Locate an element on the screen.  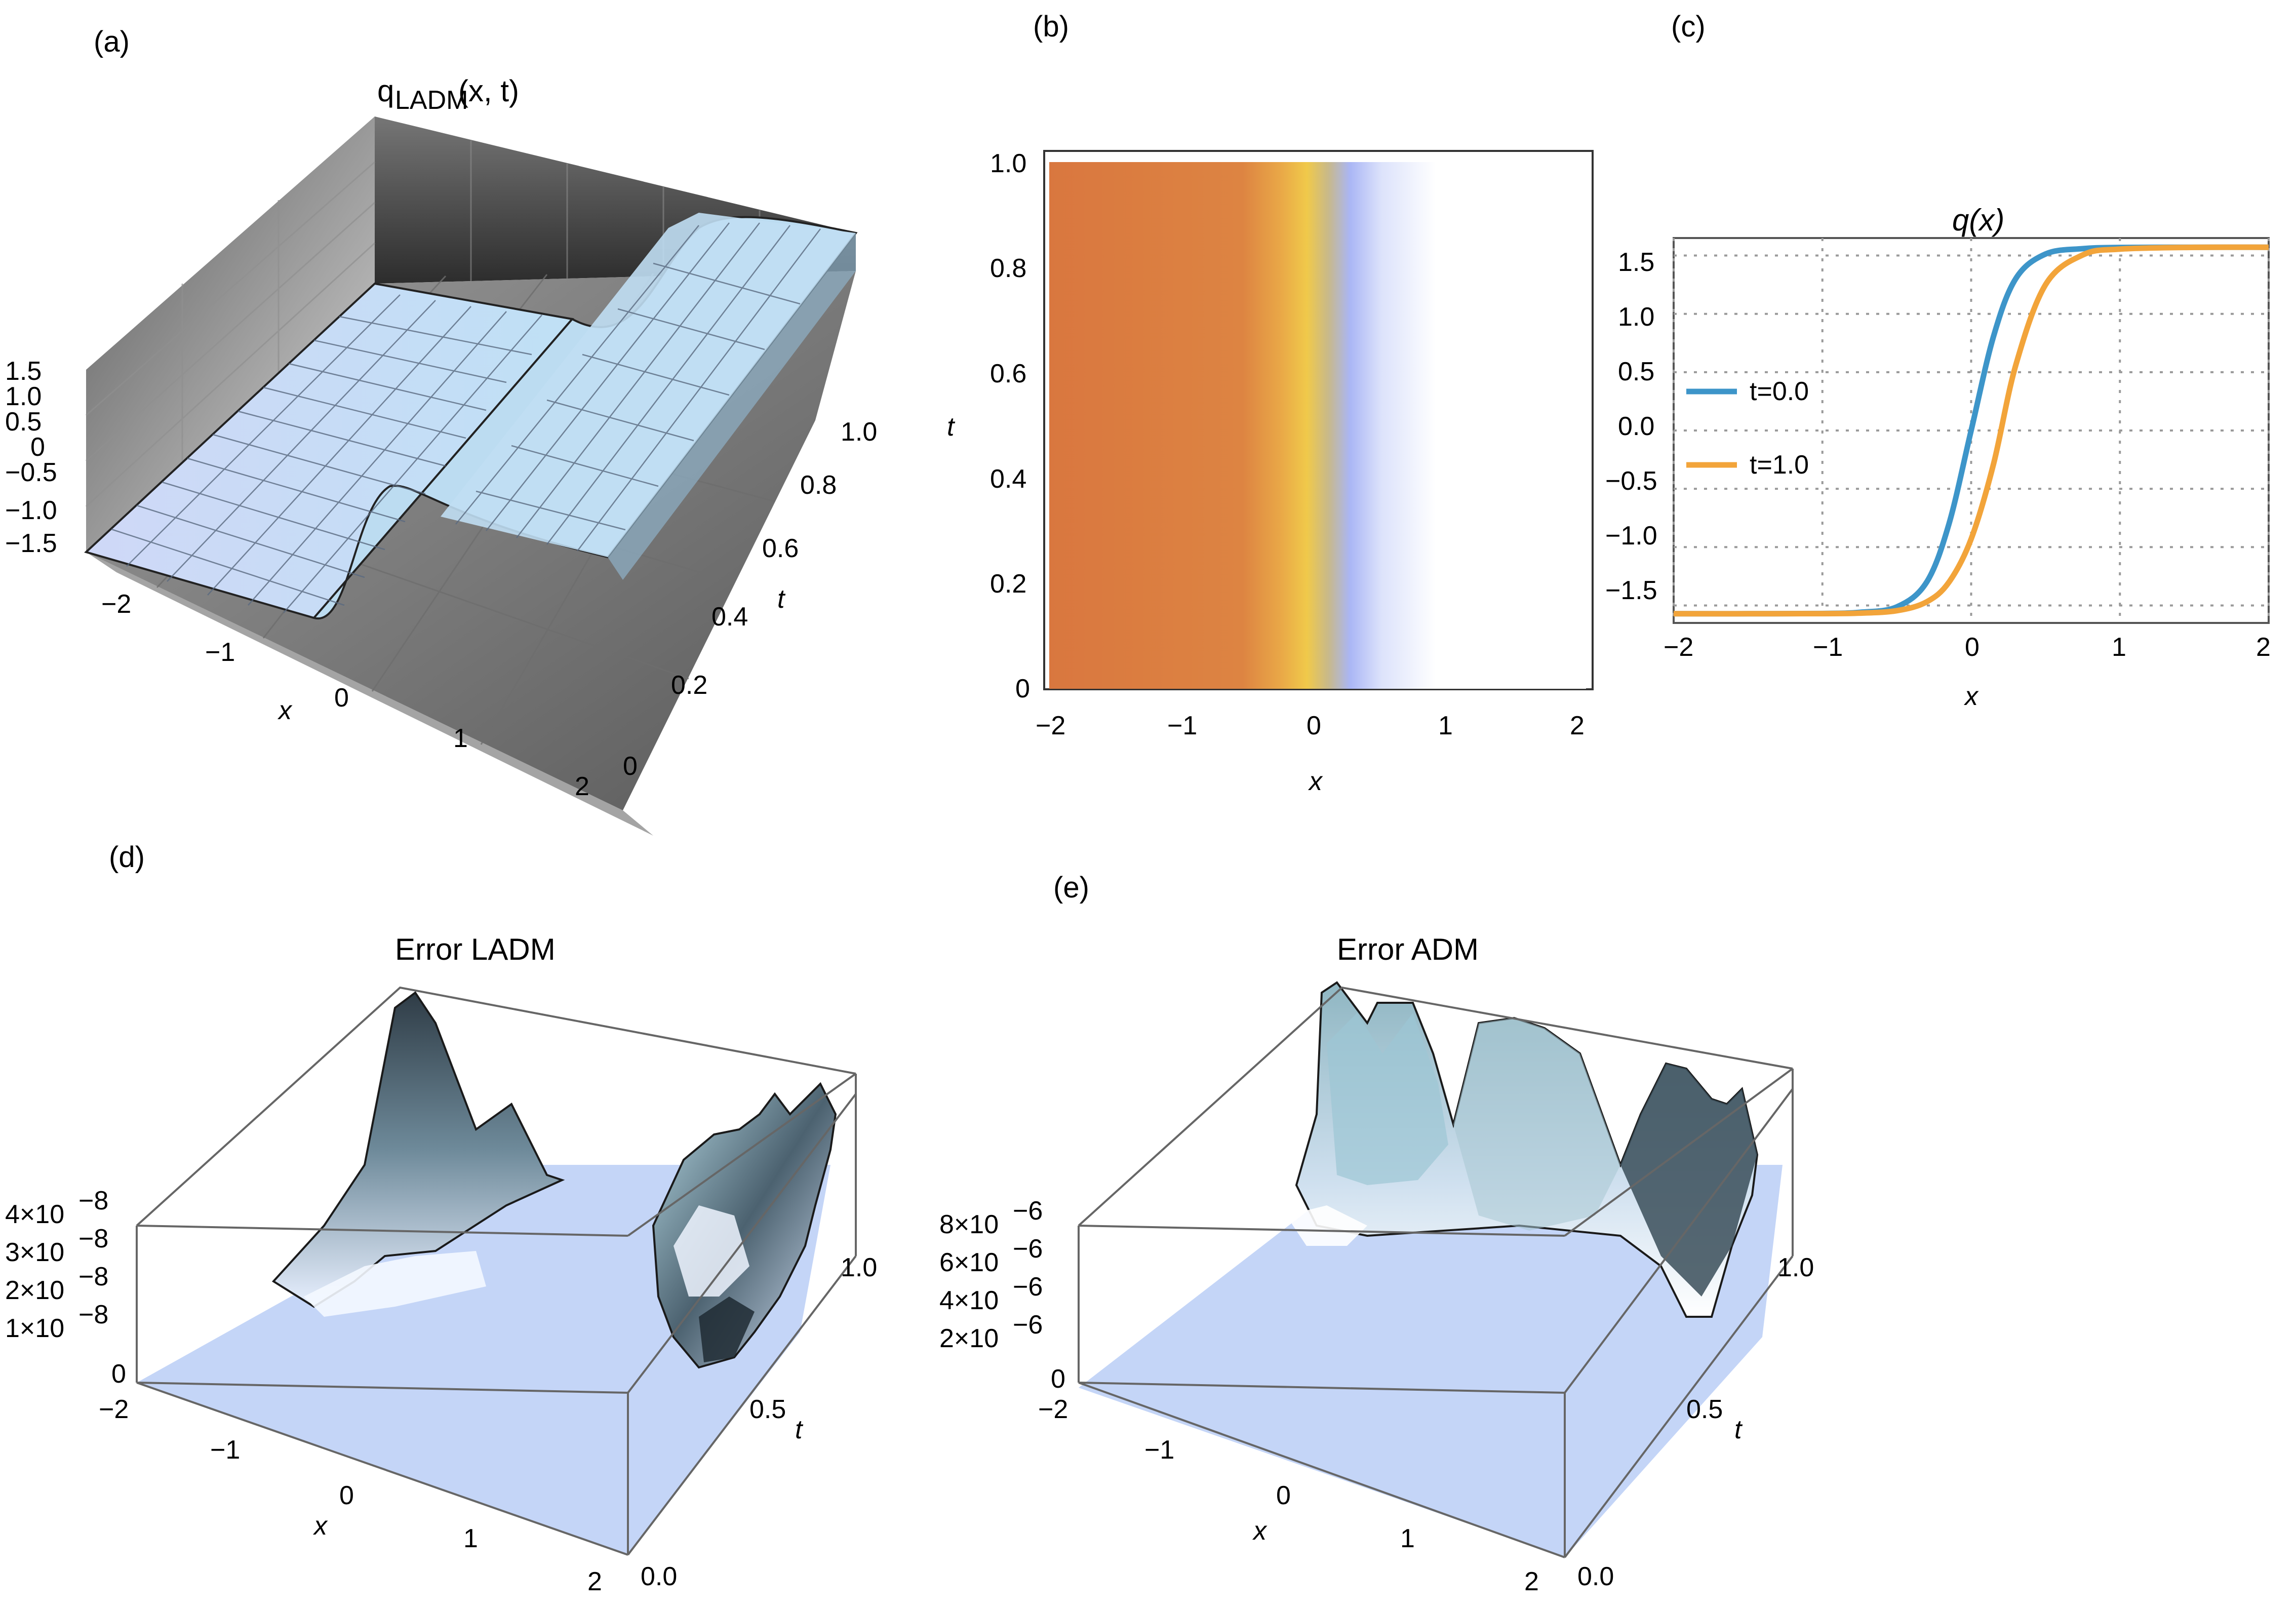
panel-b-xtick: −1 is located at coordinates (1182, 725).